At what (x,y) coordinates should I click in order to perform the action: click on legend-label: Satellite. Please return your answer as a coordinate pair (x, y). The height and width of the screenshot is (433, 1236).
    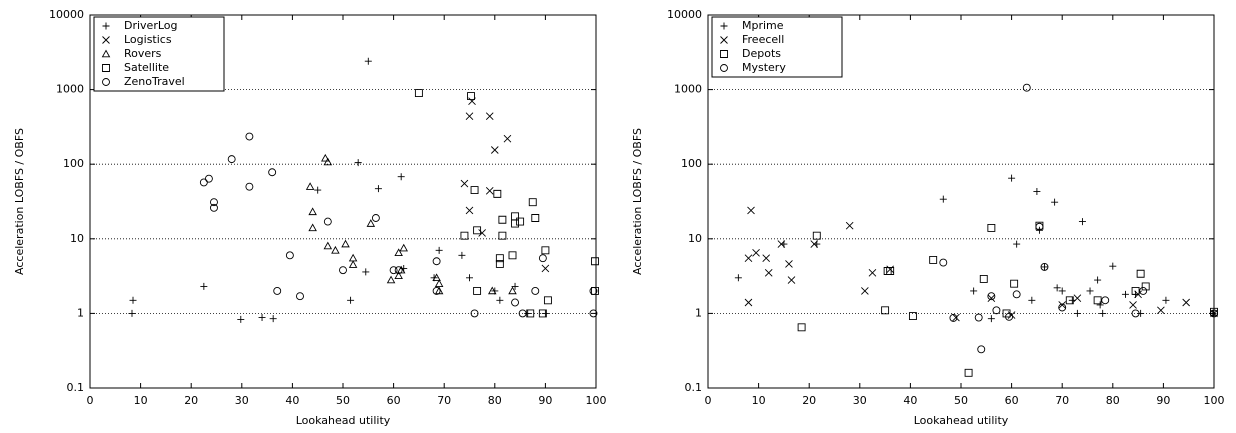
    Looking at the image, I should click on (146, 67).